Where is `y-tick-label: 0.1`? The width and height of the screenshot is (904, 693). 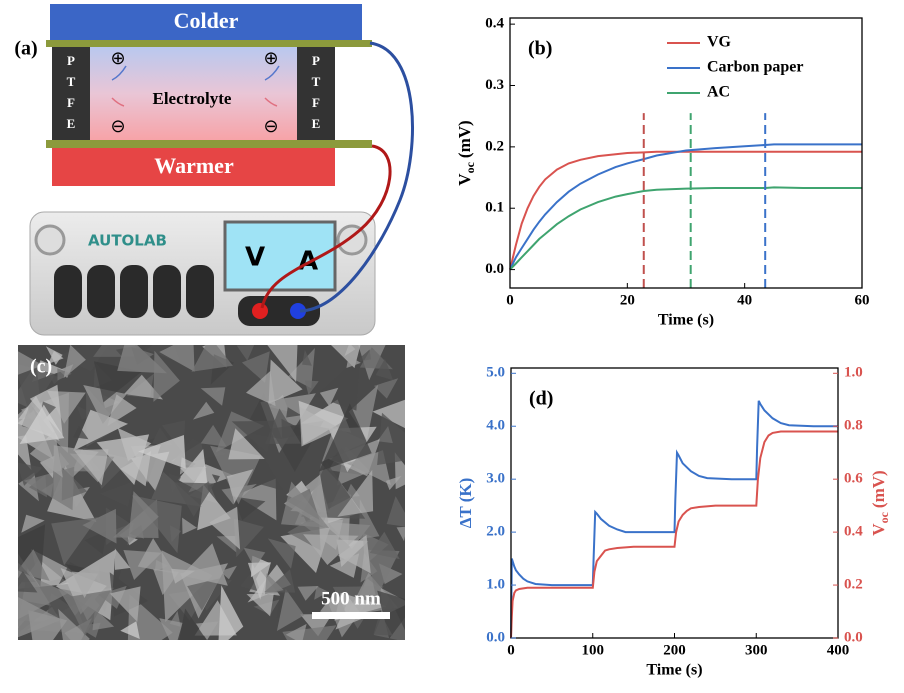 y-tick-label: 0.1 is located at coordinates (494, 208).